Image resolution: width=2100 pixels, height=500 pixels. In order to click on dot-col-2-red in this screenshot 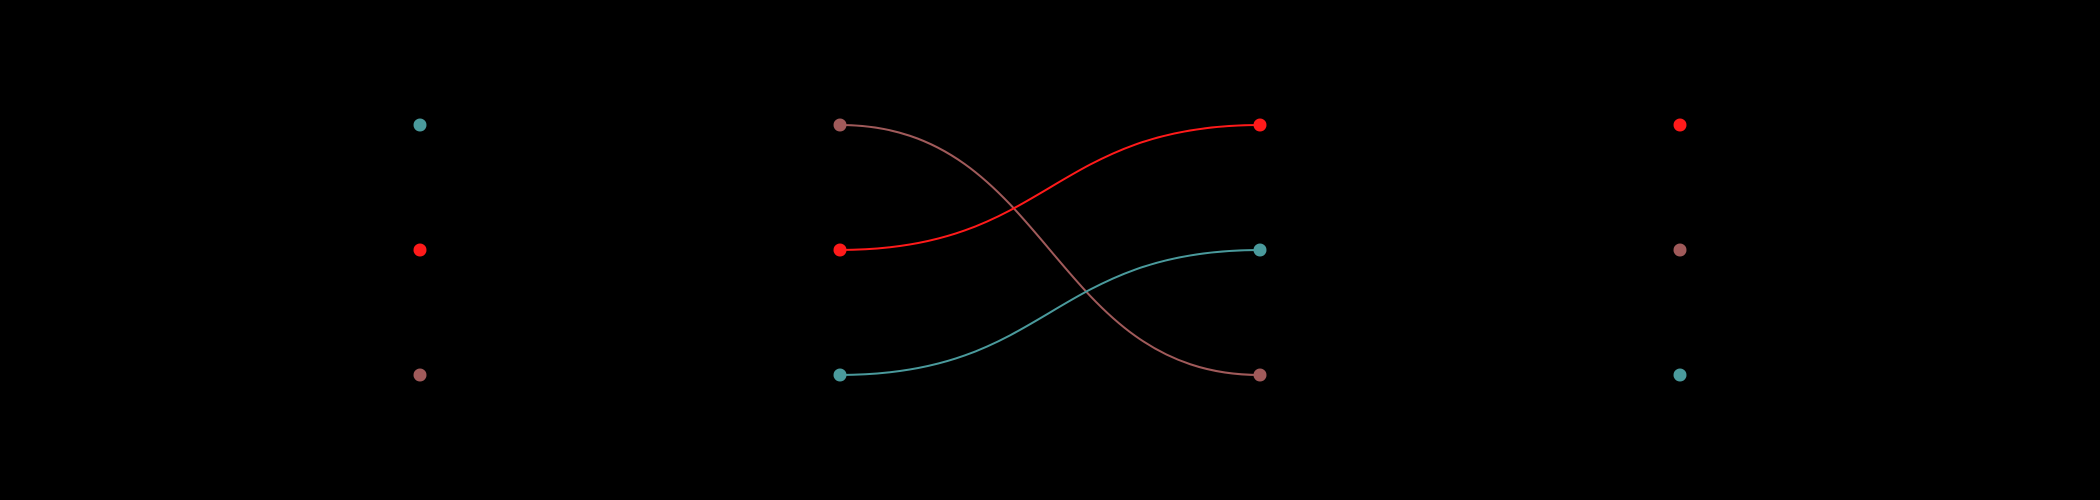, I will do `click(840, 250)`.